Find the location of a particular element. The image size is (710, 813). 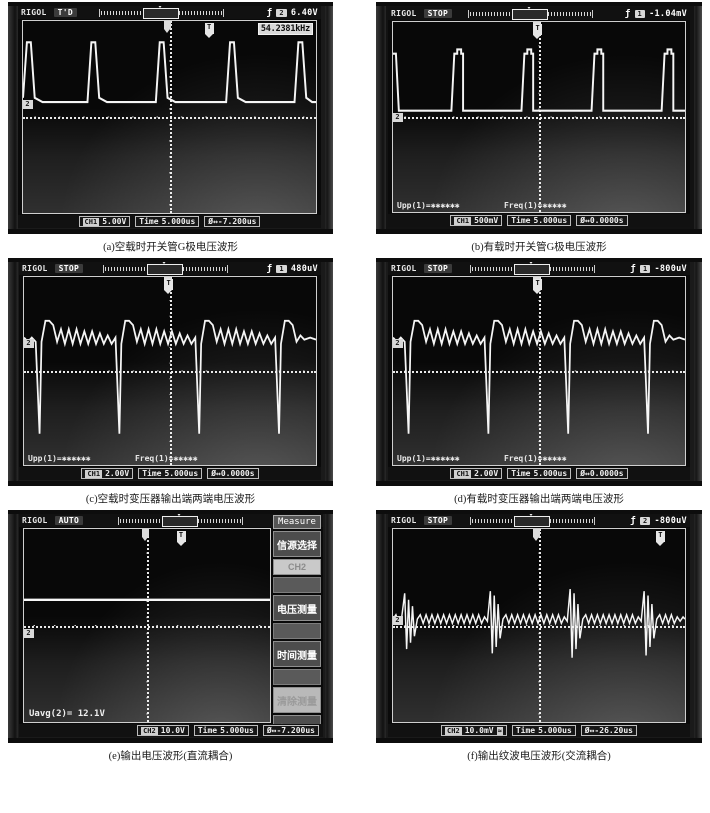

status-bar: RIGOL STOP ƒ 1 -800uV is located at coordinates (539, 268).